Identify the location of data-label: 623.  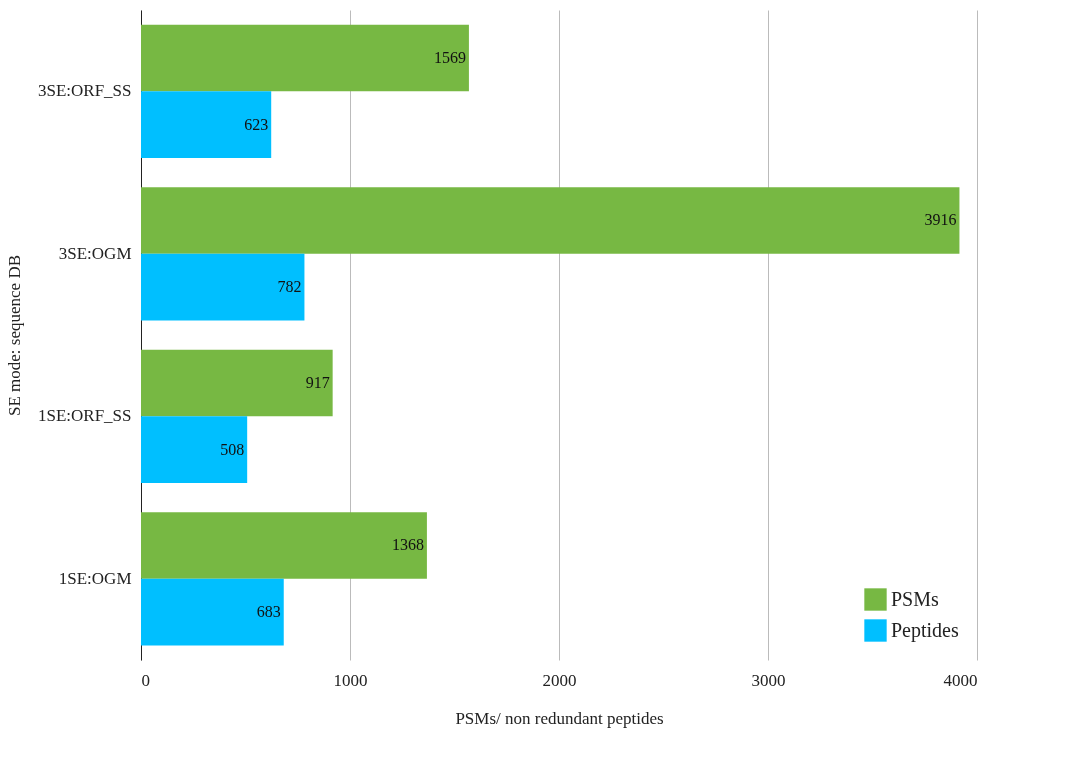
(256, 124).